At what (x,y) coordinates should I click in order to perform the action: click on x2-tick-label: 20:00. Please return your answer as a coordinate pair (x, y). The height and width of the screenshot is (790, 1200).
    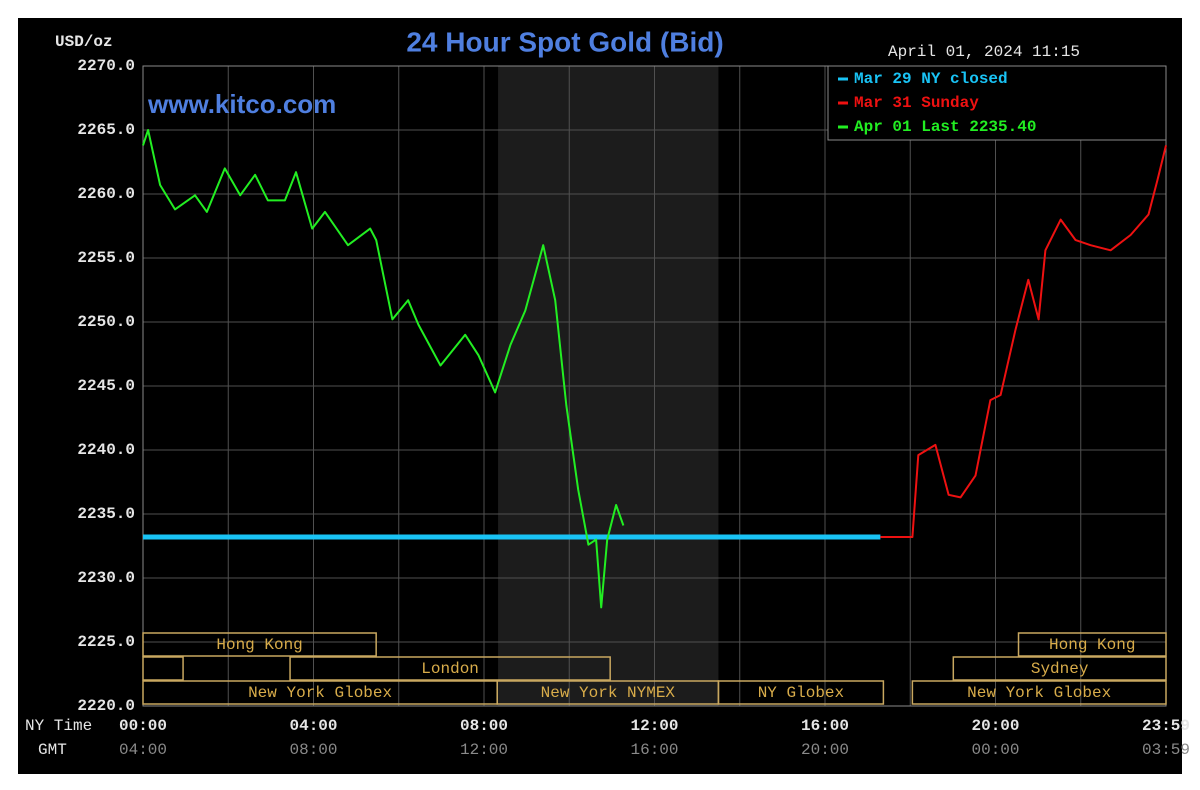
    Looking at the image, I should click on (825, 750).